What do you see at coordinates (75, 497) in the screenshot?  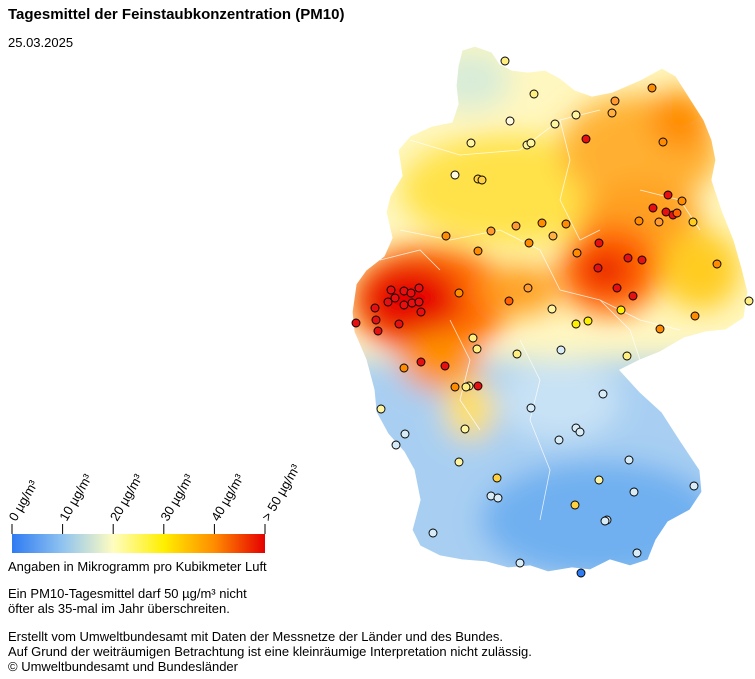 I see `legend-tick-label: 10 µg/m³` at bounding box center [75, 497].